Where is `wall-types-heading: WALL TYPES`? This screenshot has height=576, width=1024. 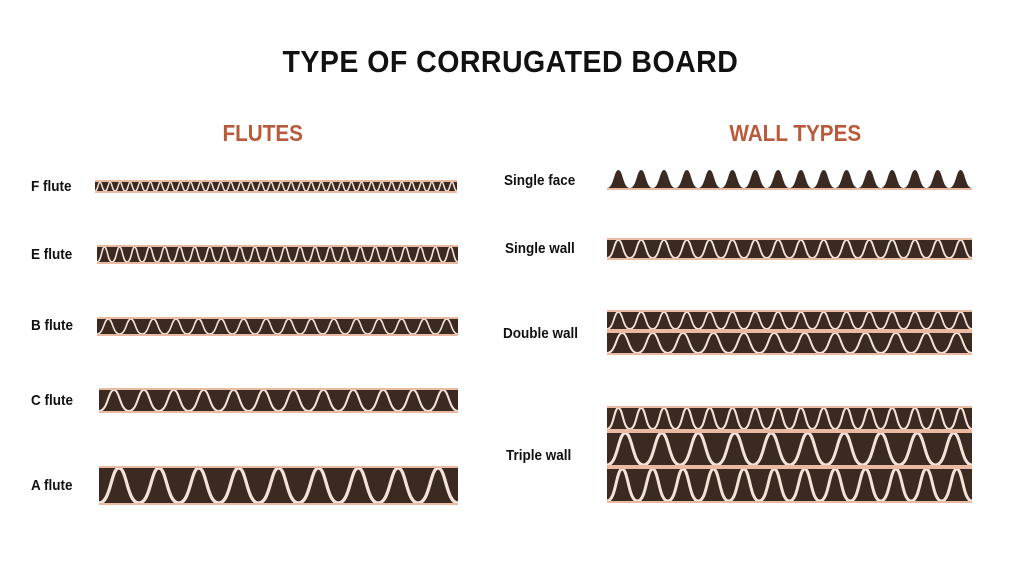 wall-types-heading: WALL TYPES is located at coordinates (795, 133).